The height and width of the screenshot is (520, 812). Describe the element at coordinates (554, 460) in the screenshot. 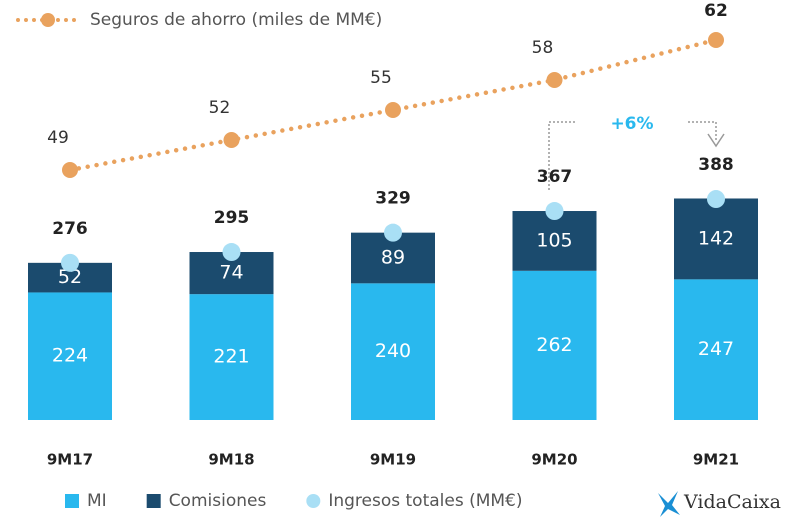

I see `x-tick-label: 9M20` at that location.